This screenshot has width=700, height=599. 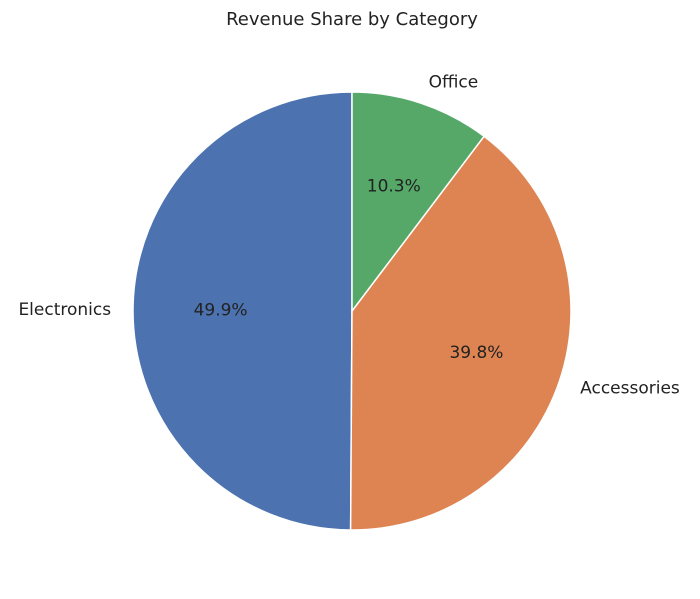 I want to click on chart-title: Revenue Share by Category, so click(x=352, y=19).